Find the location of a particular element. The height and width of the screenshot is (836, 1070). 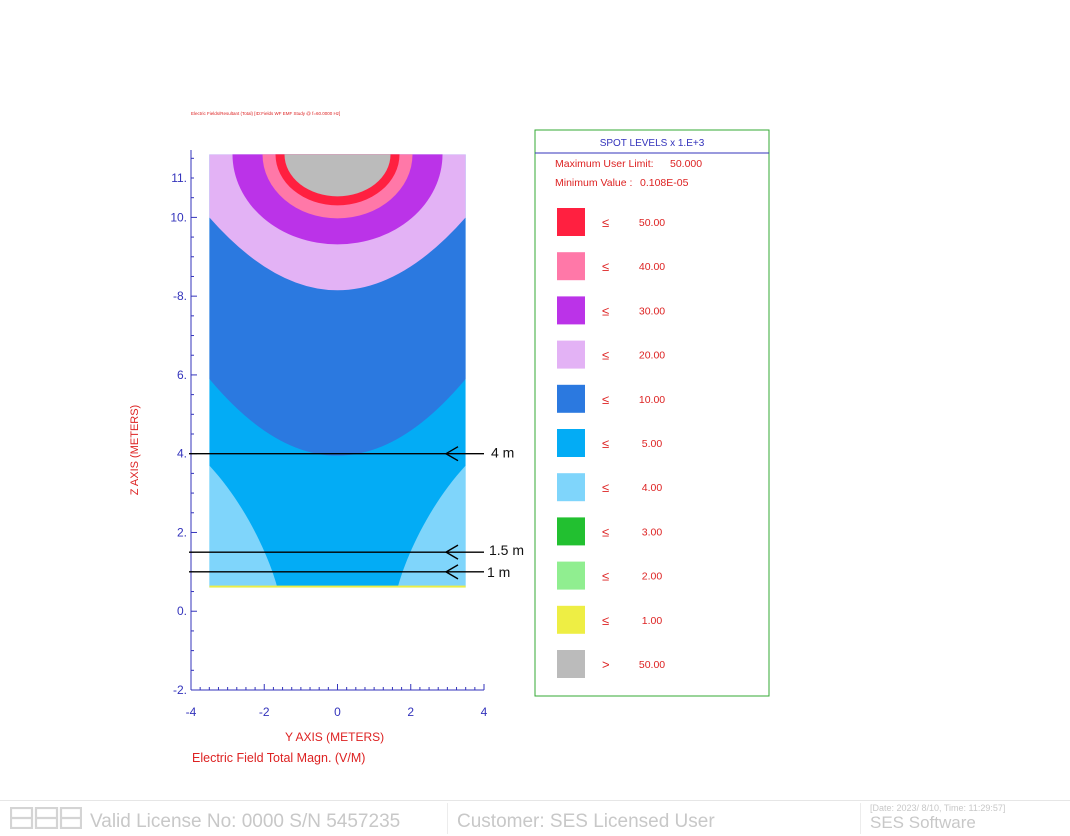

legend-max-label: Maximum User Limit: is located at coordinates (604, 164).